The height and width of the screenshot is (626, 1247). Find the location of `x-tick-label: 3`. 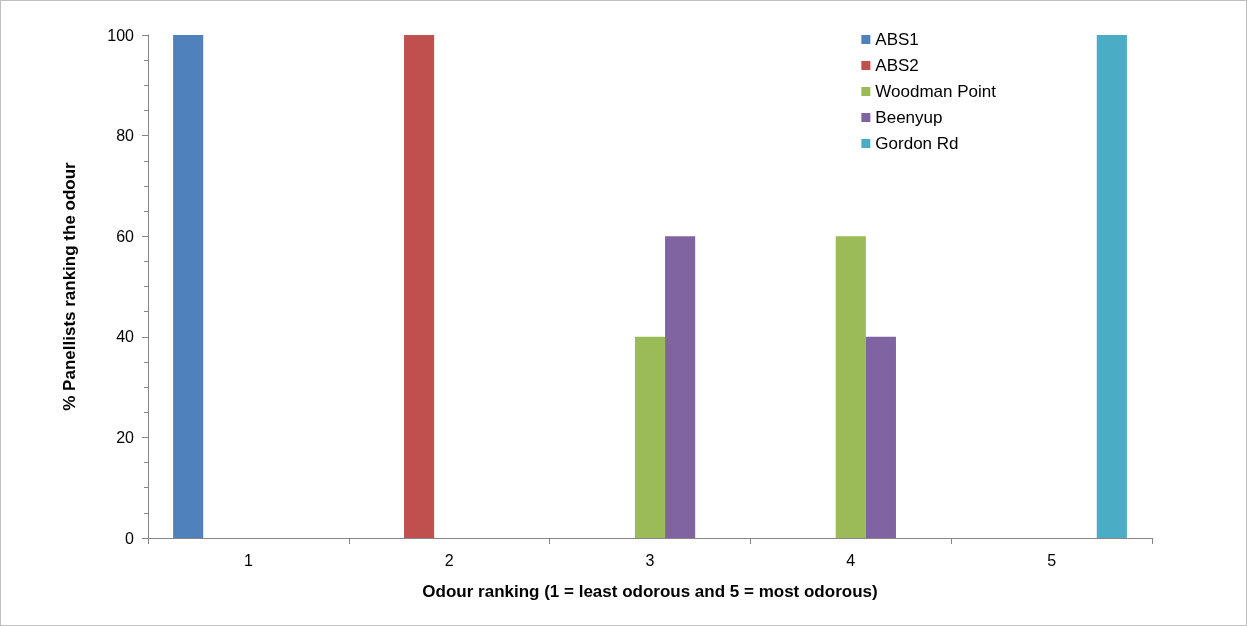

x-tick-label: 3 is located at coordinates (650, 560).